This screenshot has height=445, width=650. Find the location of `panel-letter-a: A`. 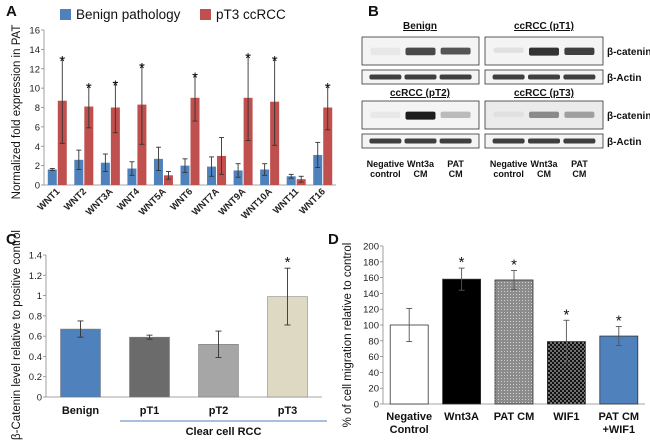

panel-letter-a: A is located at coordinates (11, 11).